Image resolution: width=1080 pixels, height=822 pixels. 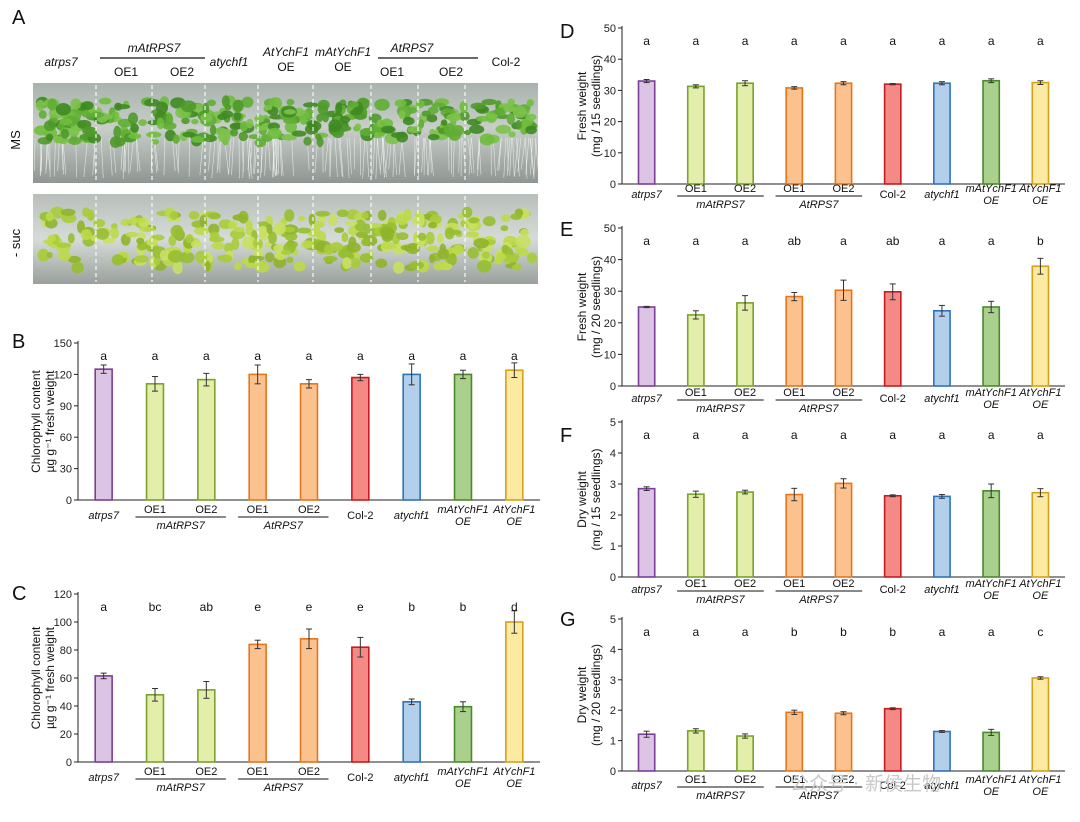 What do you see at coordinates (36, 677) in the screenshot?
I see `y-axis-title-line: Chlorophyll content` at bounding box center [36, 677].